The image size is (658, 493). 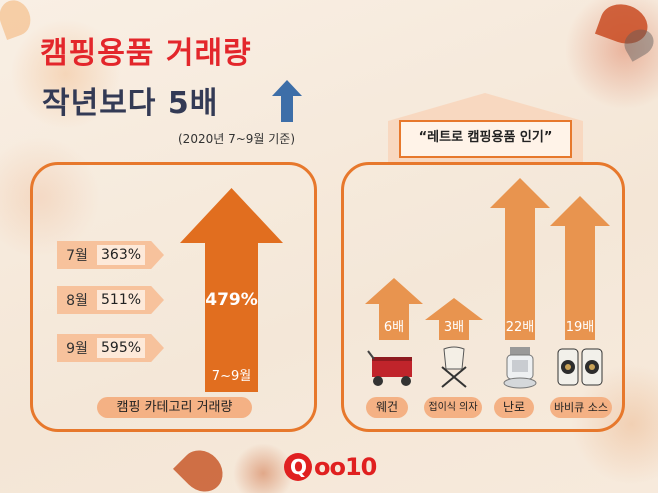 I want to click on month-label: 8월, so click(x=77, y=301).